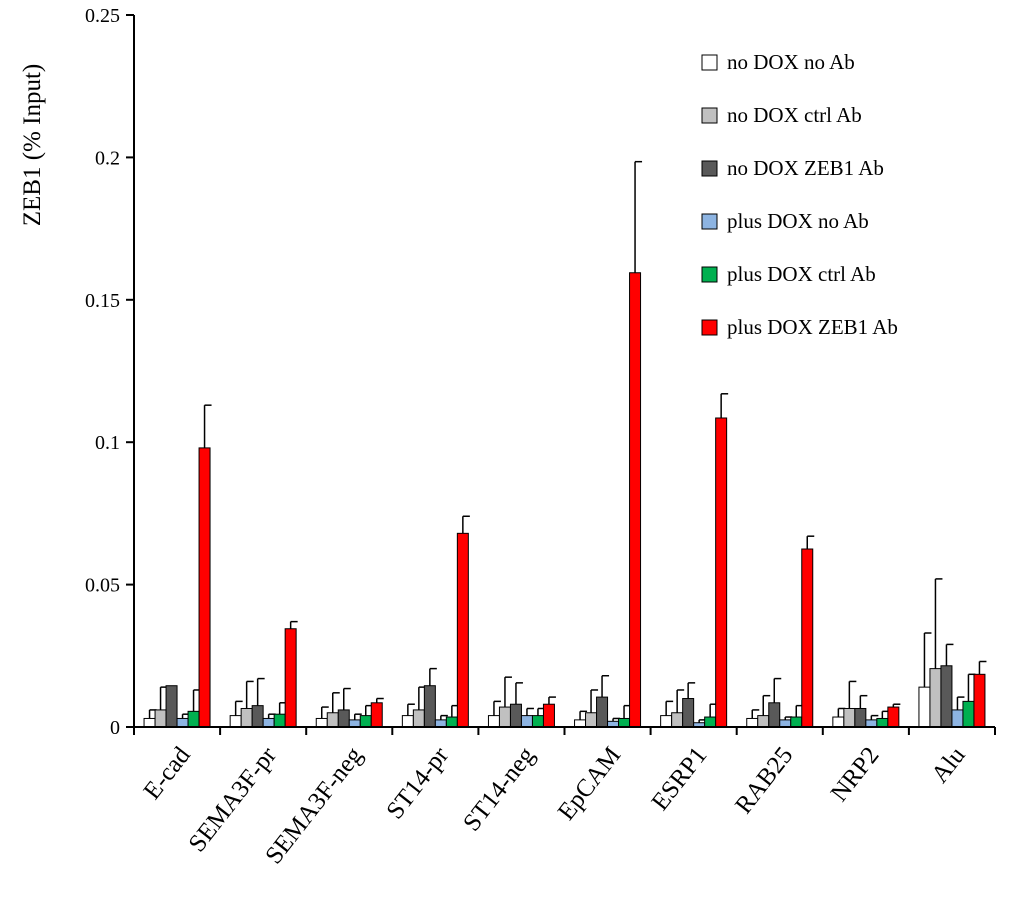 The image size is (1024, 922). I want to click on legend-item: plus DOX ctrl Ab, so click(788, 274).